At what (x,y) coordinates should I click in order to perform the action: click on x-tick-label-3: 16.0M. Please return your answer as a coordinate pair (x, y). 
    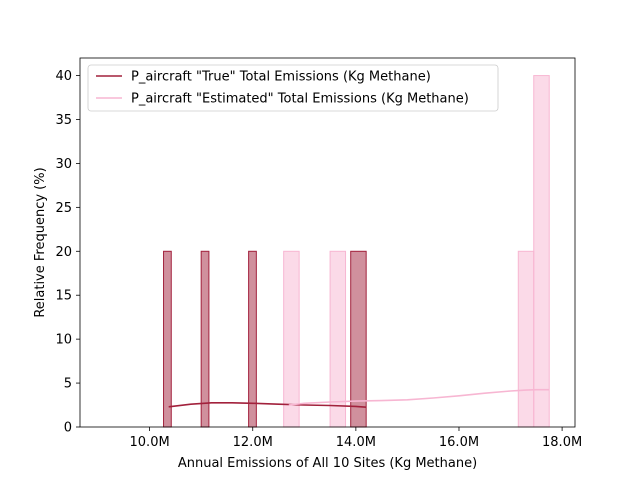
    Looking at the image, I should click on (459, 442).